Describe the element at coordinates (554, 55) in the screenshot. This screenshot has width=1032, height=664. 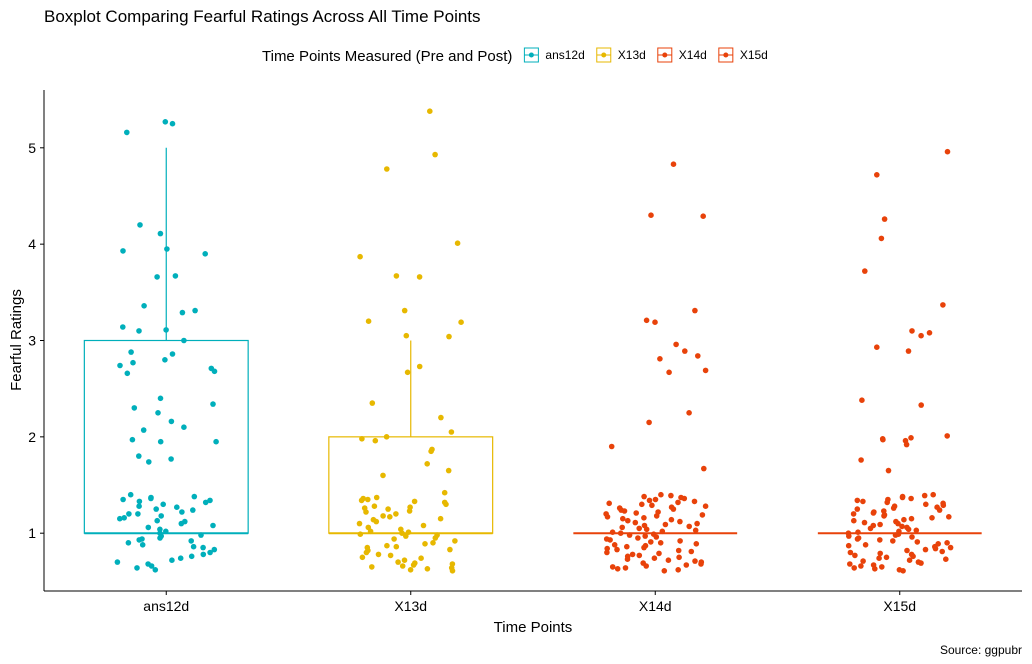
I see `legend-entry-ans12d: ans12d` at that location.